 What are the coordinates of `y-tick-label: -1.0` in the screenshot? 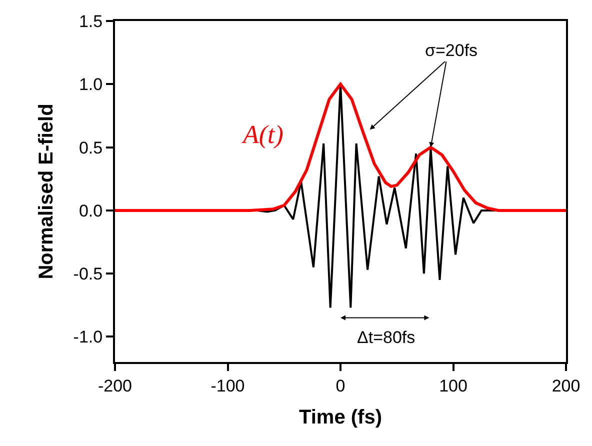 It's located at (88, 337).